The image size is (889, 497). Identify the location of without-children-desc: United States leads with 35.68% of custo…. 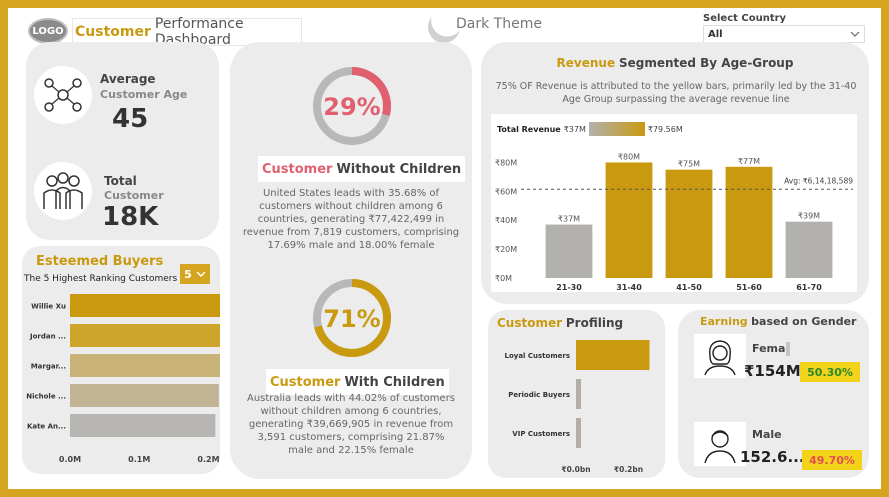
(351, 219).